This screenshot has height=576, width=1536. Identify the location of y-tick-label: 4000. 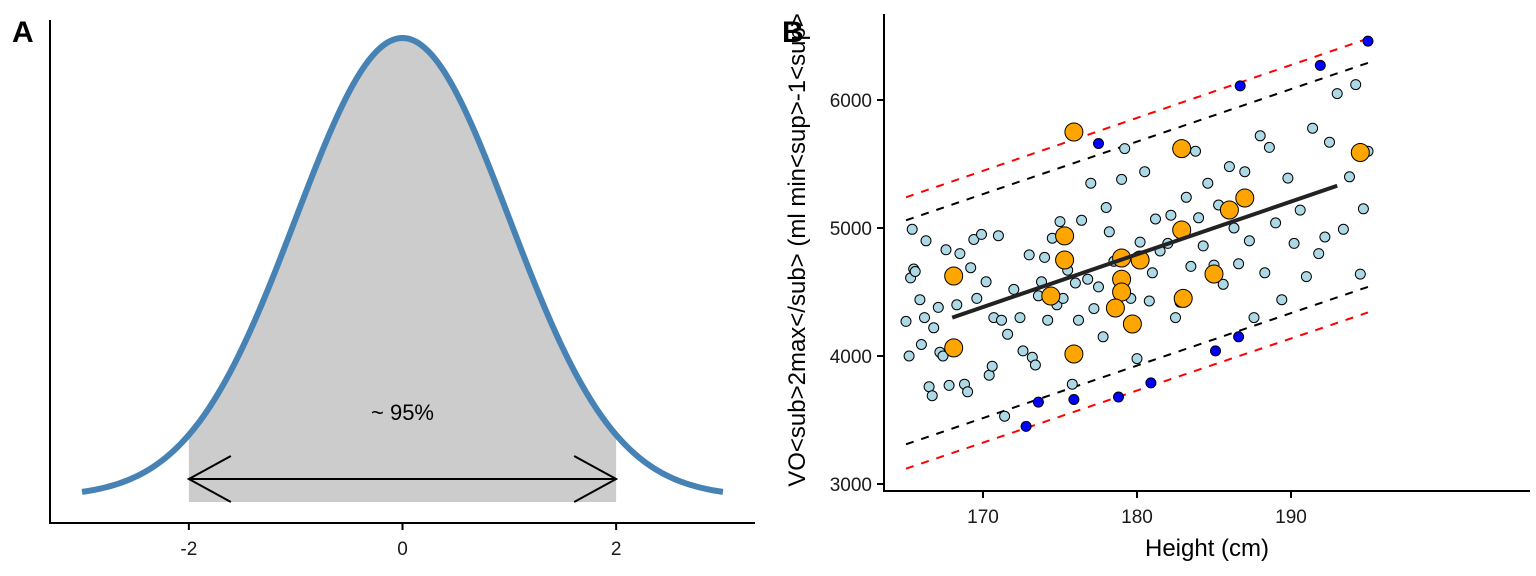
(851, 357).